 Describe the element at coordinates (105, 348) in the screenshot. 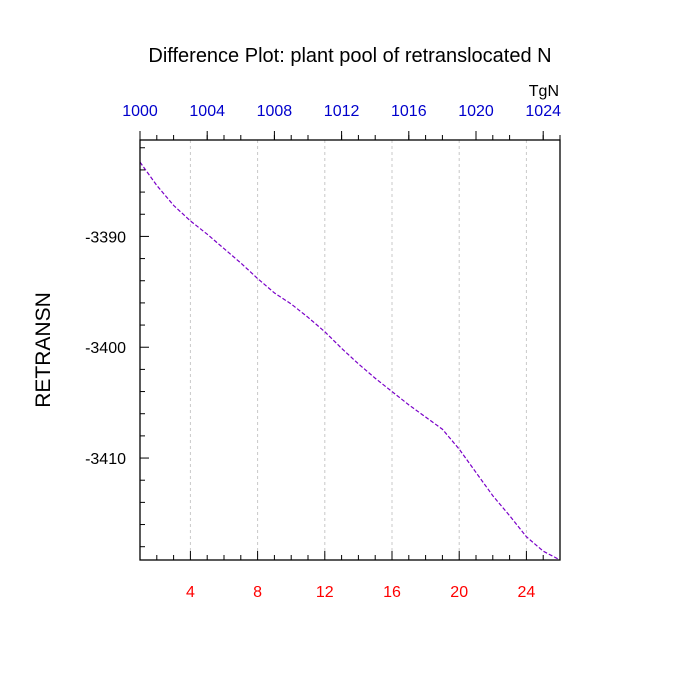

I see `y-tick-label: -3400` at that location.